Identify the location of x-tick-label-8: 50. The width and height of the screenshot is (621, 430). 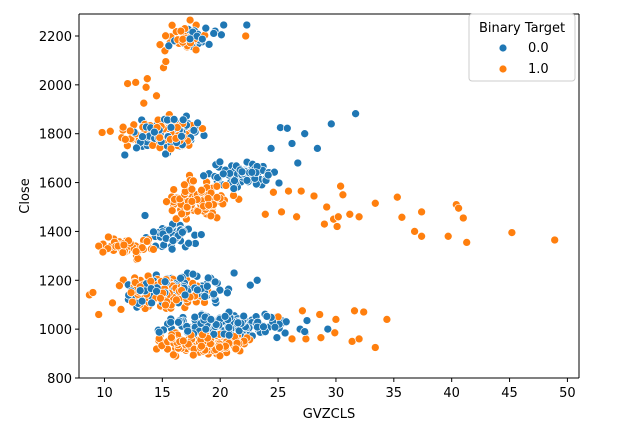
(567, 393).